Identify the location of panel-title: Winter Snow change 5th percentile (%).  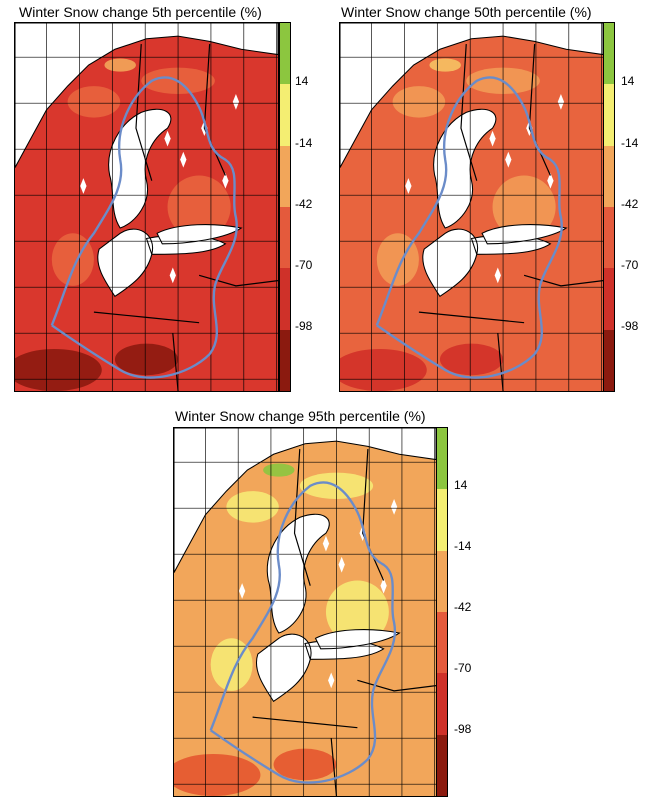
(140, 12).